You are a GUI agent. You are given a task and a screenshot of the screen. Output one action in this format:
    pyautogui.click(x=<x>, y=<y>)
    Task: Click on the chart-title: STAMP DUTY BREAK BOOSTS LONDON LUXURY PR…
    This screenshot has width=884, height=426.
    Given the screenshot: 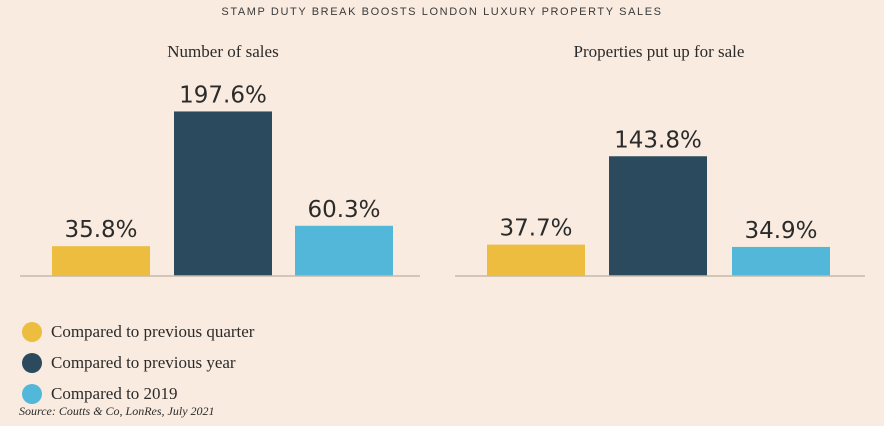 What is the action you would take?
    pyautogui.click(x=442, y=12)
    